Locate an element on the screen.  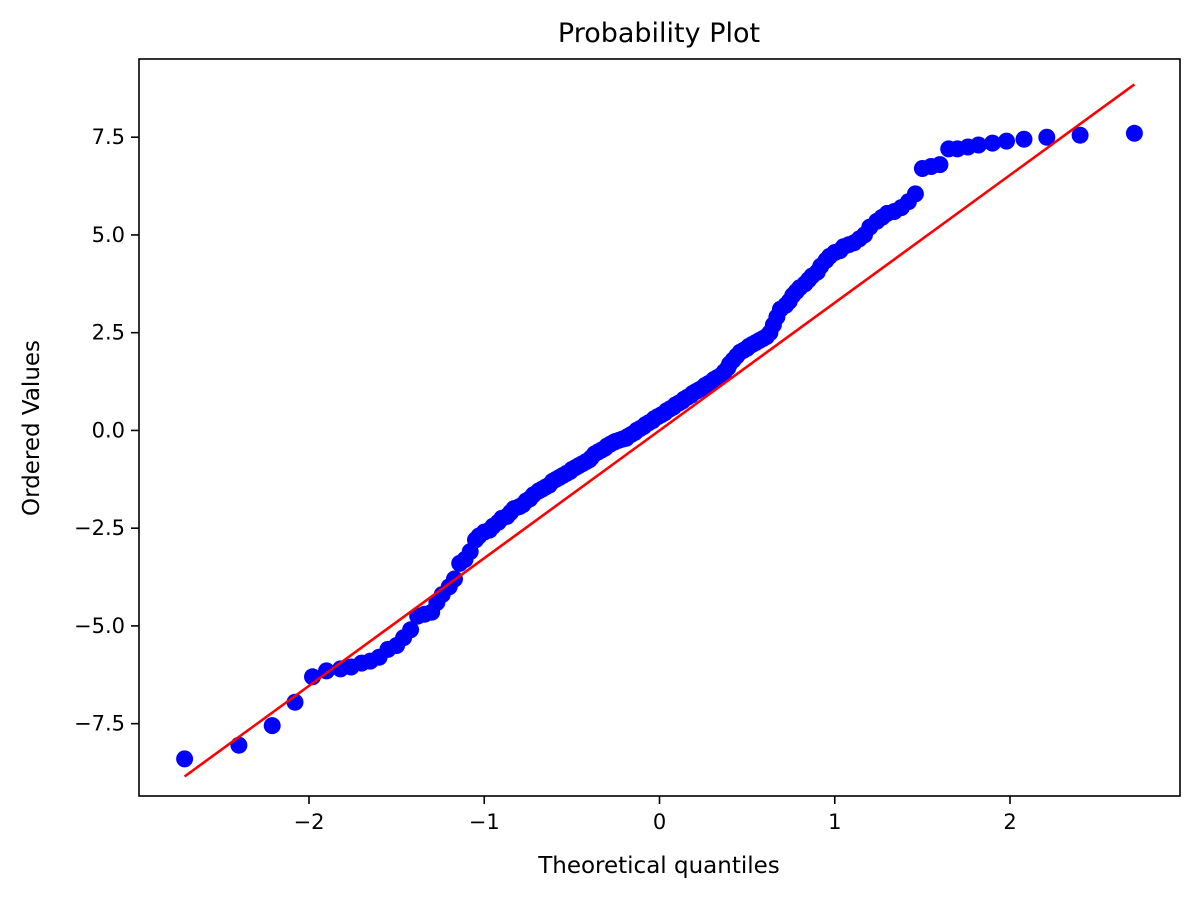
x-tick-label: −2 is located at coordinates (309, 822).